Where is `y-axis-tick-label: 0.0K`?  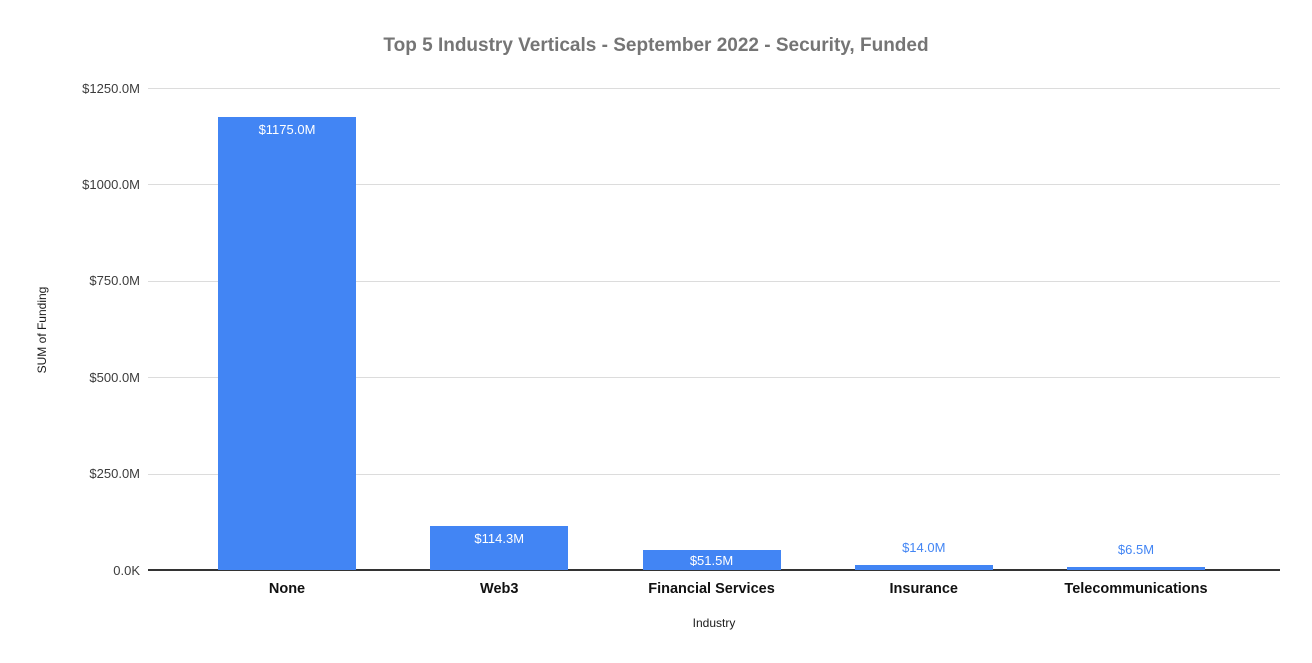 y-axis-tick-label: 0.0K is located at coordinates (126, 570).